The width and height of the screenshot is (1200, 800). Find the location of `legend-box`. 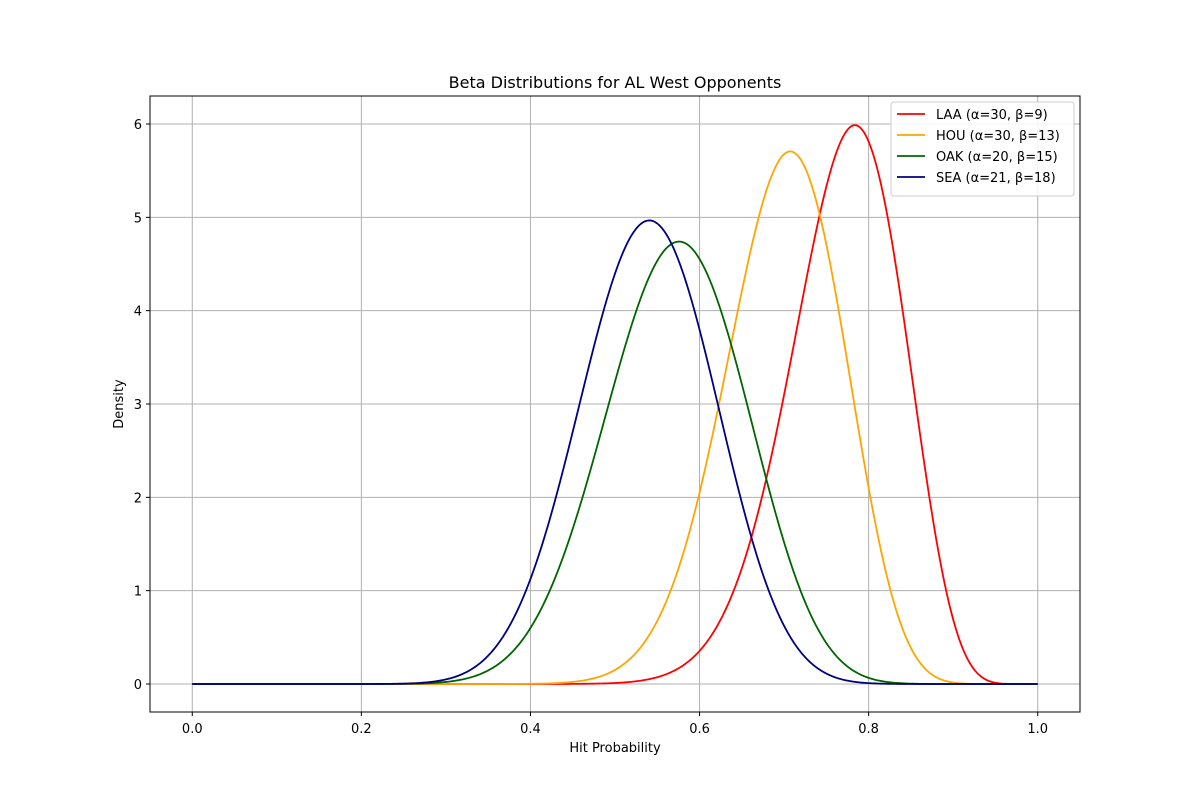

legend-box is located at coordinates (982, 149).